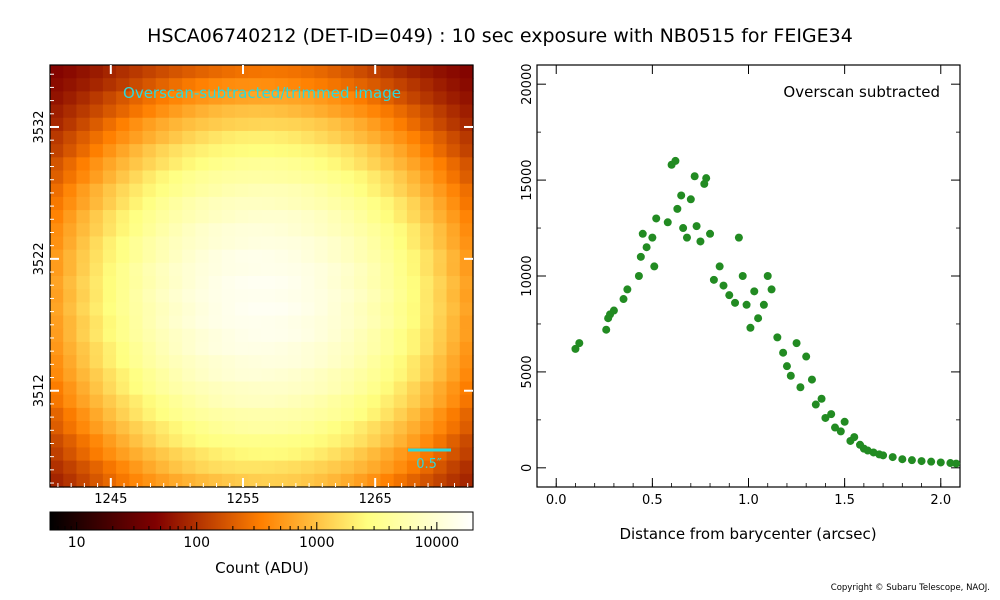 This screenshot has height=600, width=1000. What do you see at coordinates (196, 543) in the screenshot?
I see `colorbar-tick-label: 100` at bounding box center [196, 543].